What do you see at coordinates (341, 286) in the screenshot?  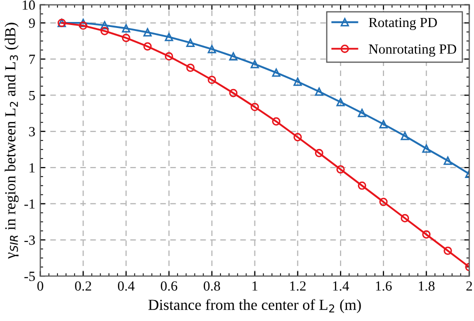 I see `x-tick-label: 1.4` at bounding box center [341, 286].